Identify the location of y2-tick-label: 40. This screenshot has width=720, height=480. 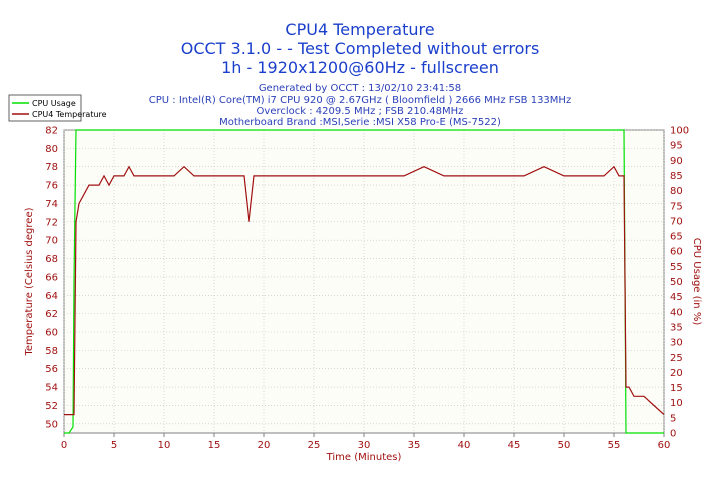
(676, 312).